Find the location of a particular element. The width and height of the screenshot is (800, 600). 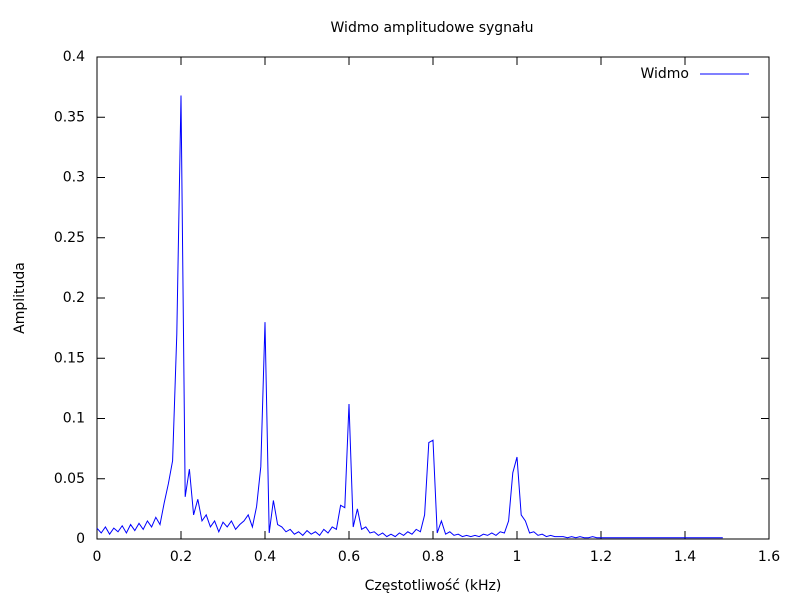

x-tick-label: 1.6 is located at coordinates (769, 557).